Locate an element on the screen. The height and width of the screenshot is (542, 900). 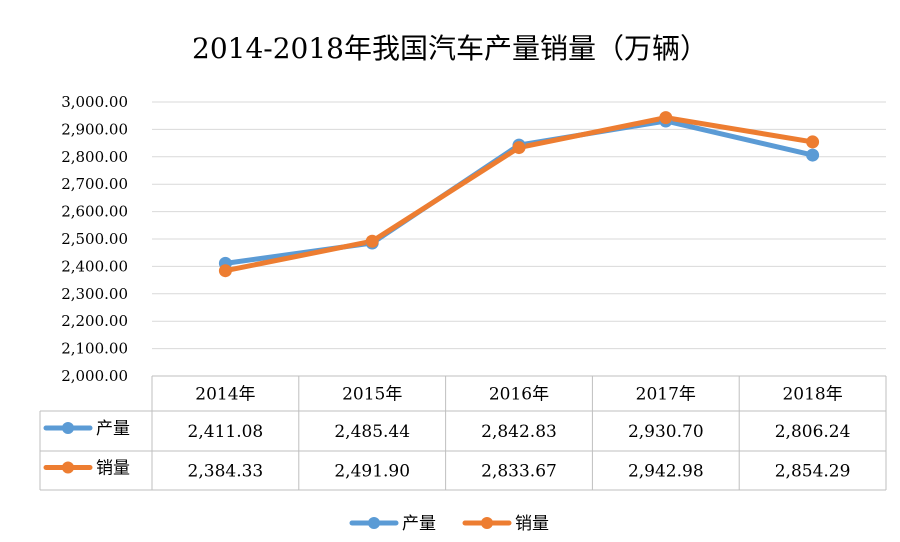
y-tick-label: 2,700.00 is located at coordinates (94, 184).